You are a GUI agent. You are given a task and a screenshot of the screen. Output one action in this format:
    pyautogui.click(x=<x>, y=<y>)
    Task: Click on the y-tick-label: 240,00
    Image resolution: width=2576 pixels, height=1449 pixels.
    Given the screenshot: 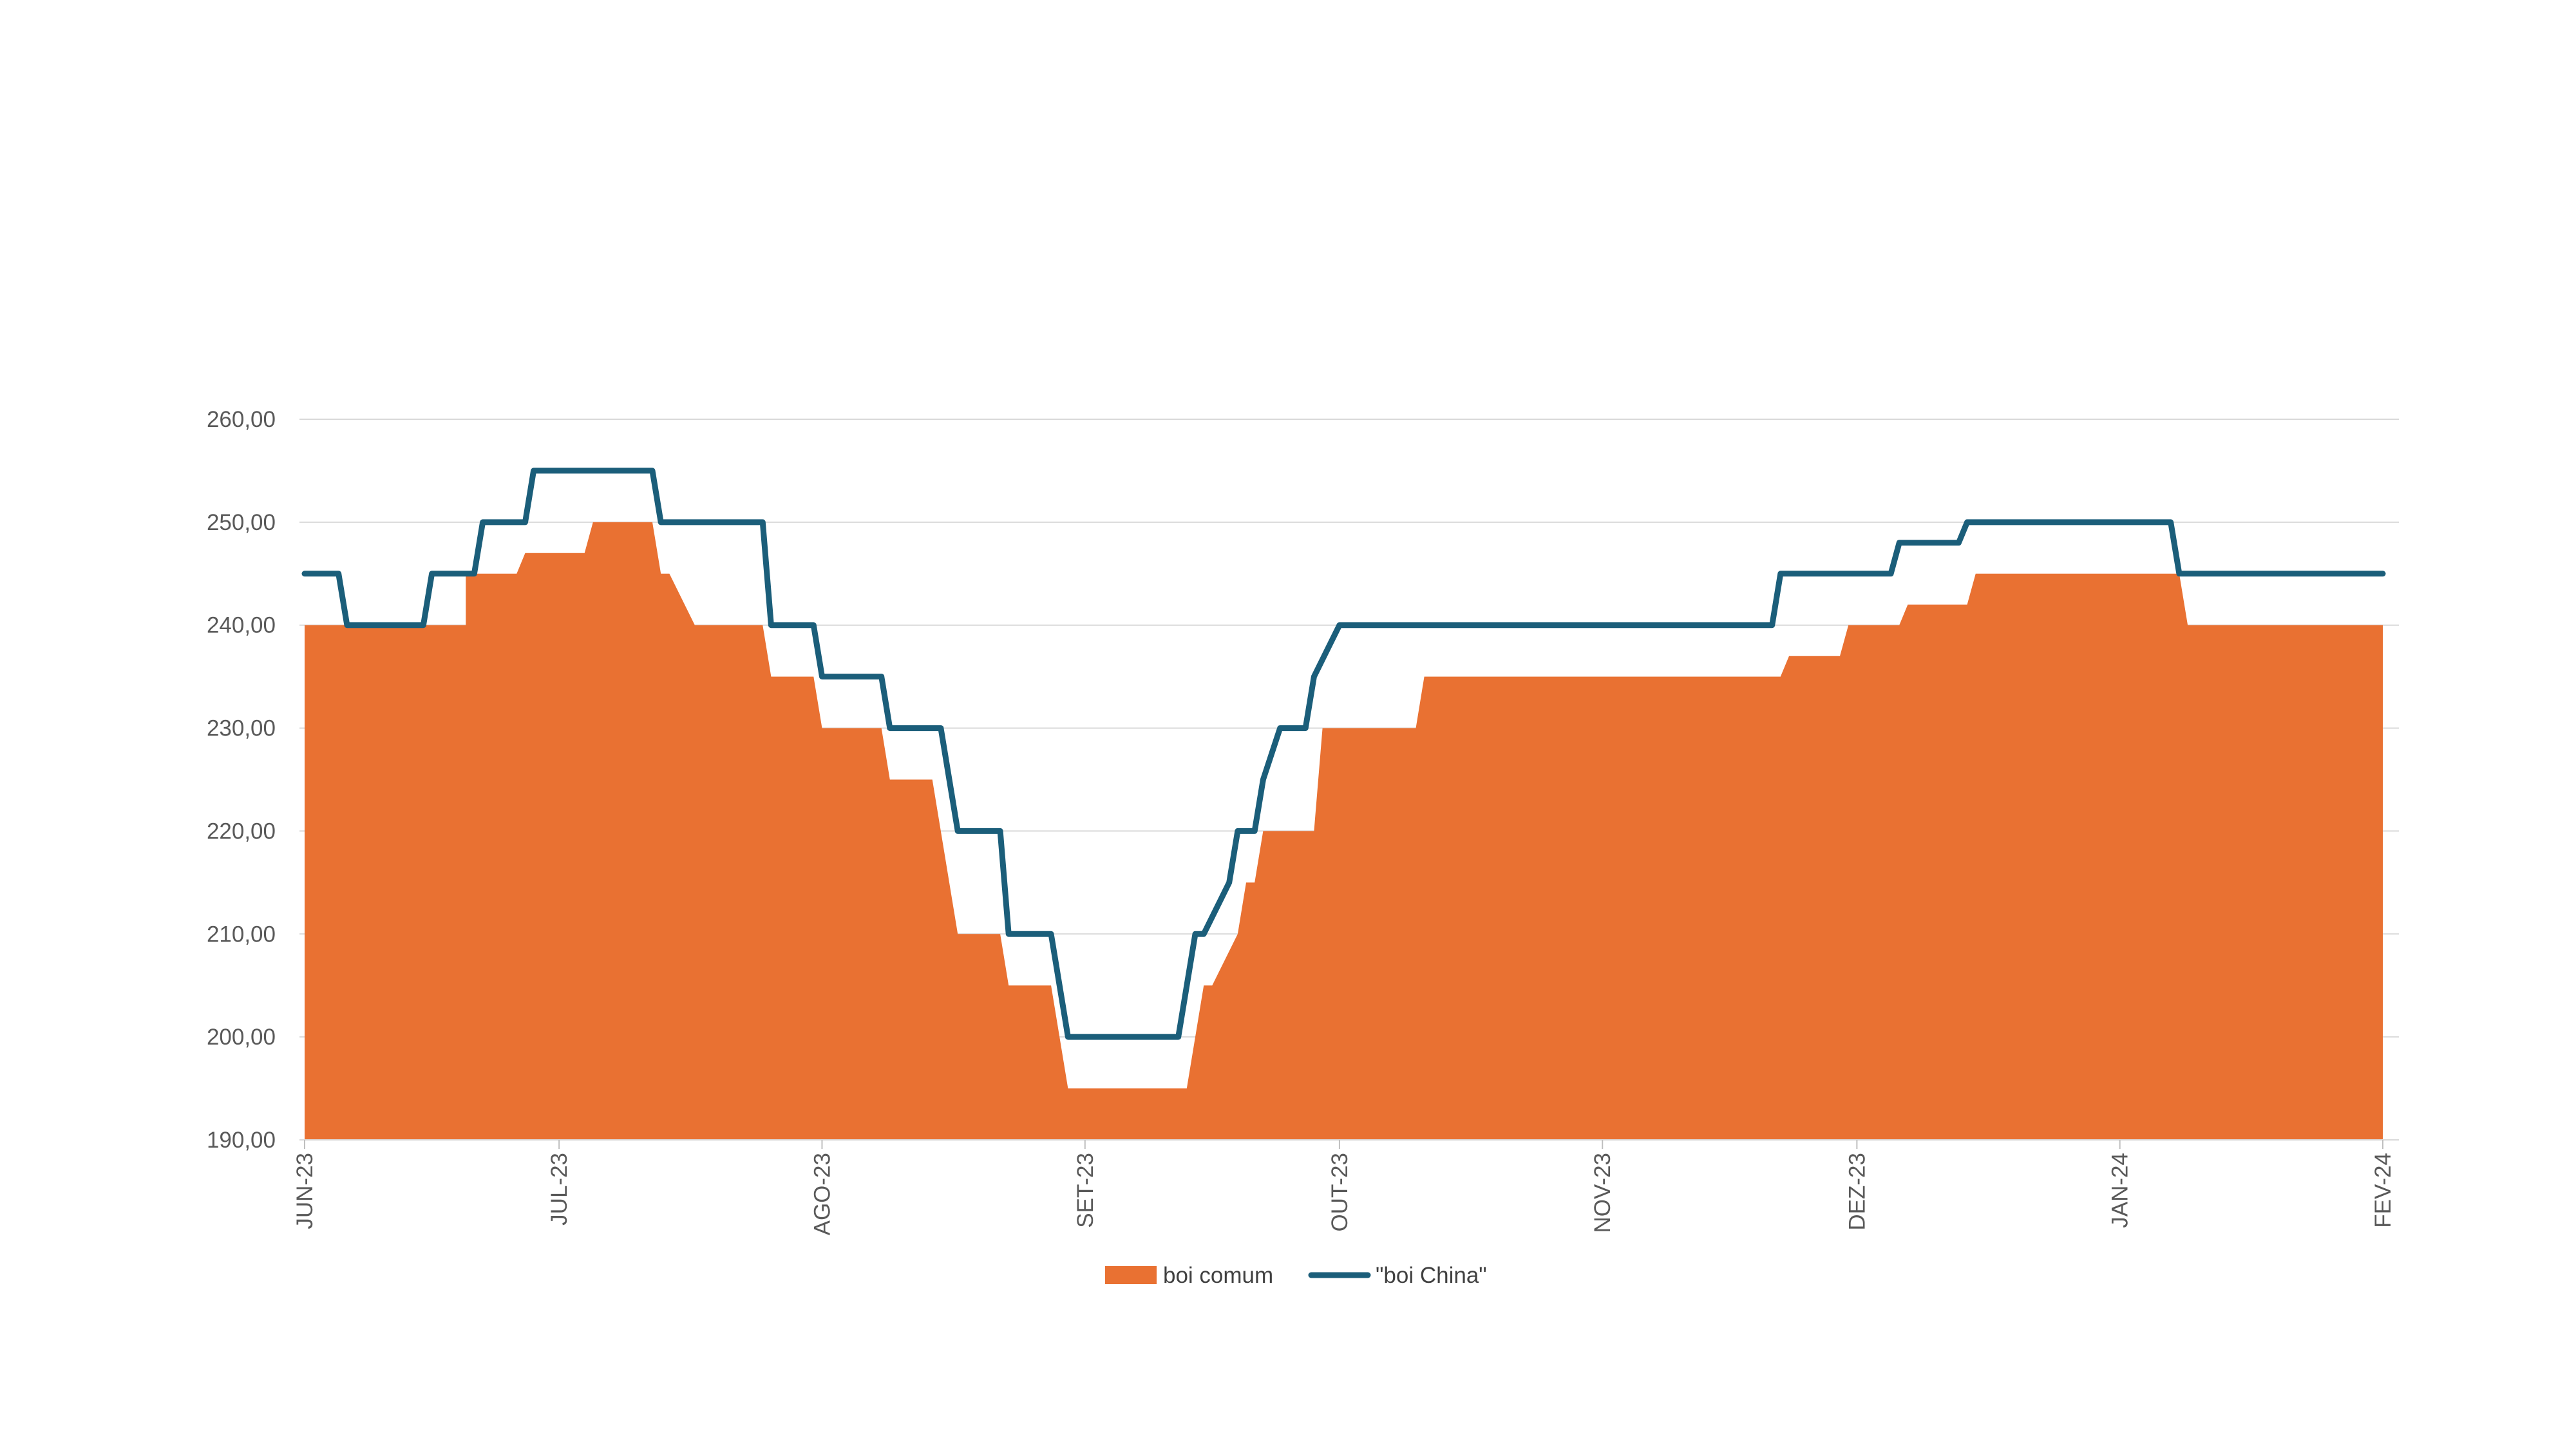 What is the action you would take?
    pyautogui.click(x=241, y=625)
    